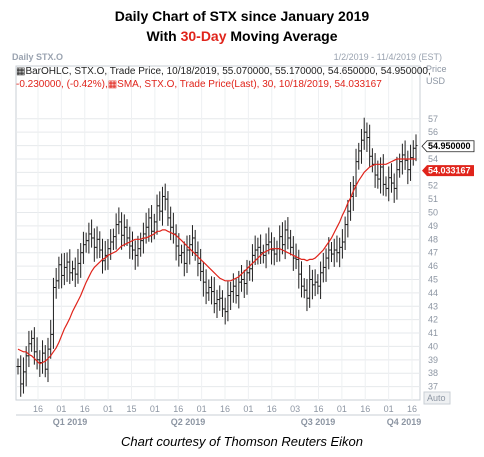  I want to click on subtitle-prefix: With, so click(163, 36).